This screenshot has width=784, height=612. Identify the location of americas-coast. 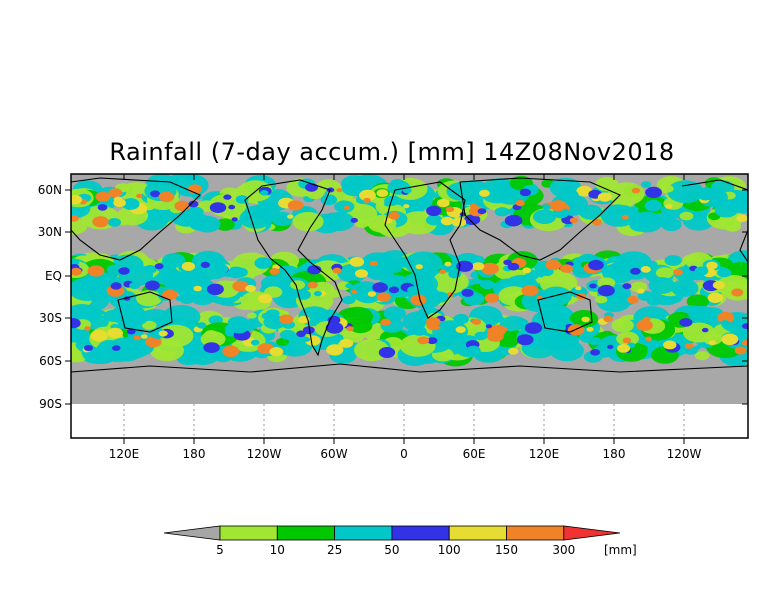
(293, 268).